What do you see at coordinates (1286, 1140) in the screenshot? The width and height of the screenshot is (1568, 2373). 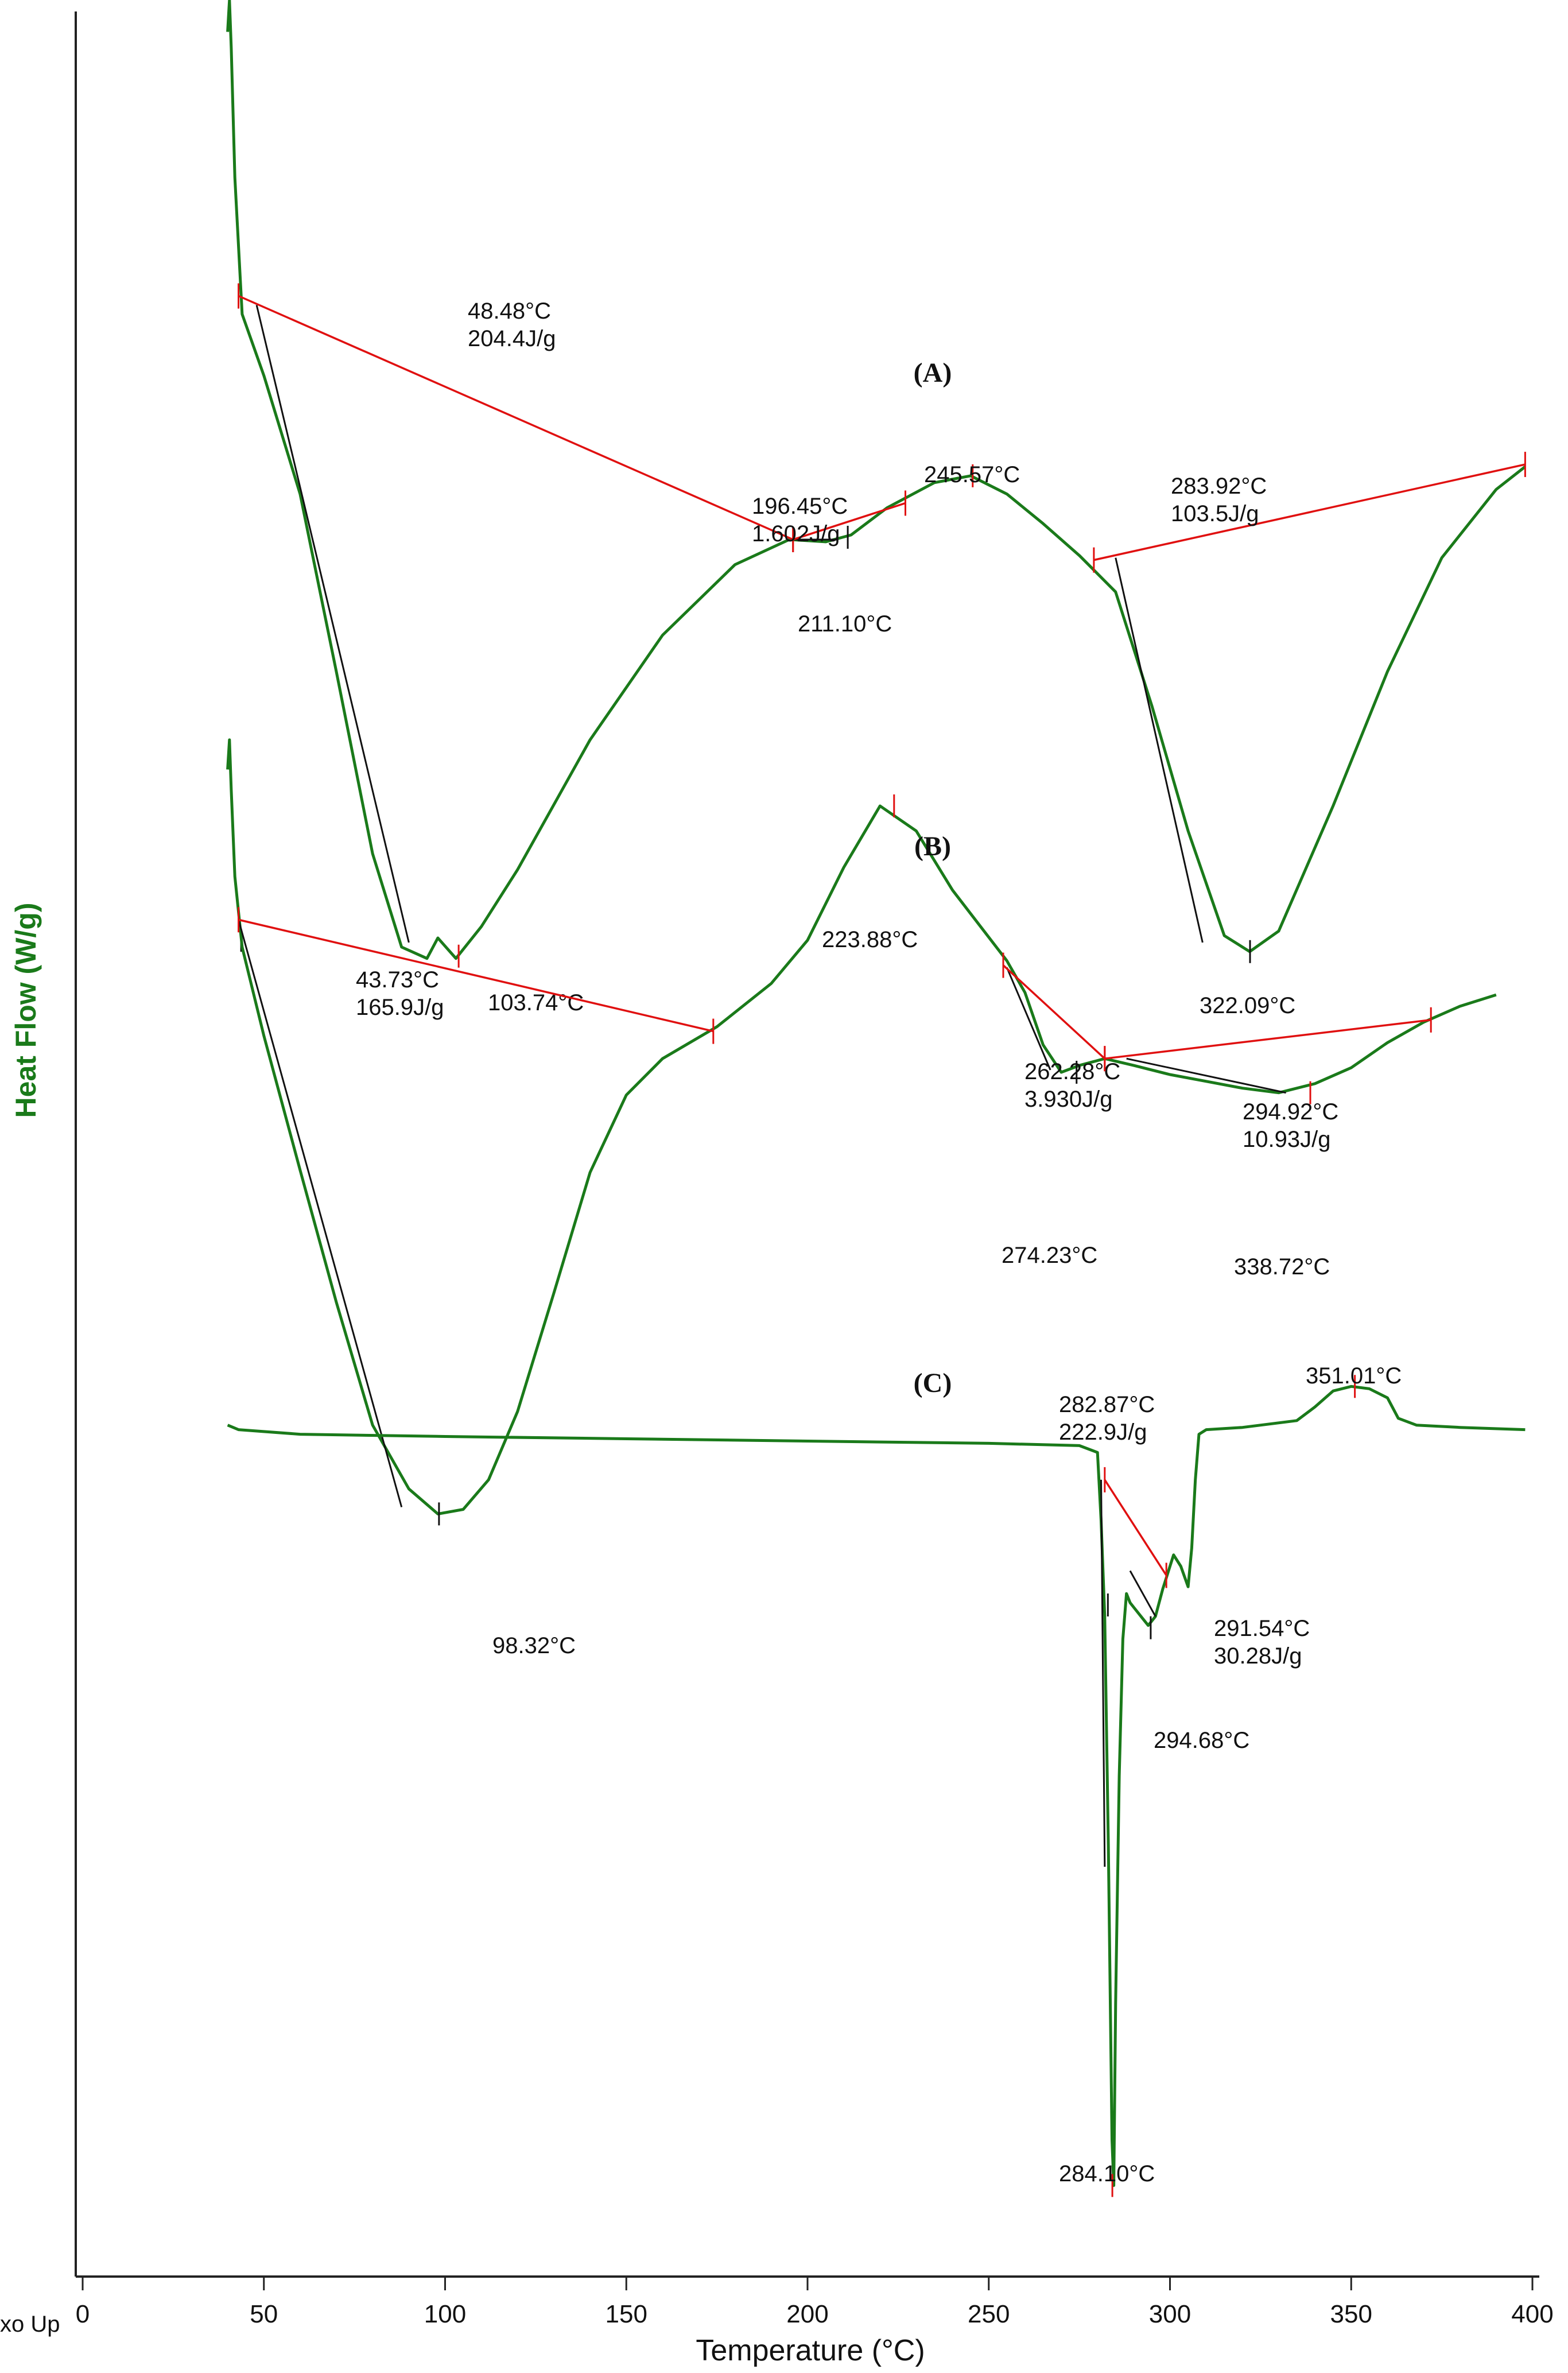 I see `integration-label: 10.93J/g` at bounding box center [1286, 1140].